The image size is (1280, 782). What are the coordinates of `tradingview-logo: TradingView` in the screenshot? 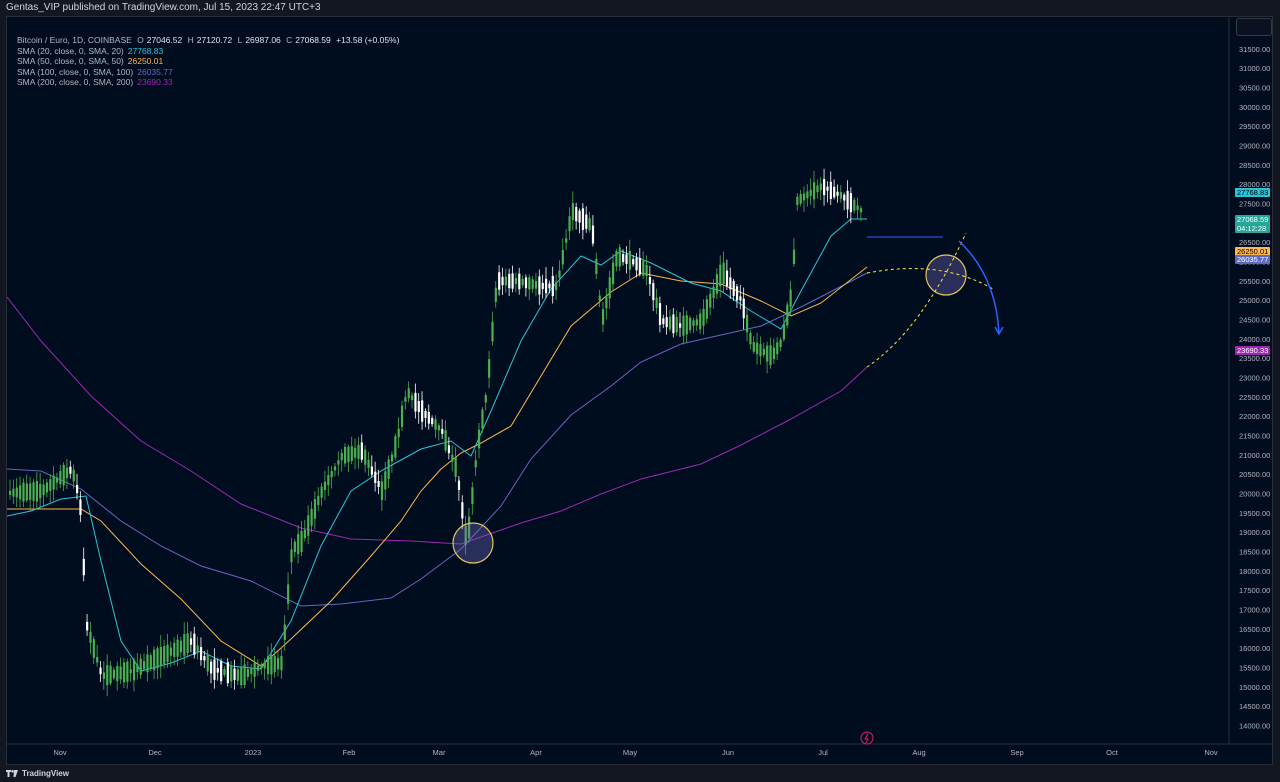 It's located at (37, 773).